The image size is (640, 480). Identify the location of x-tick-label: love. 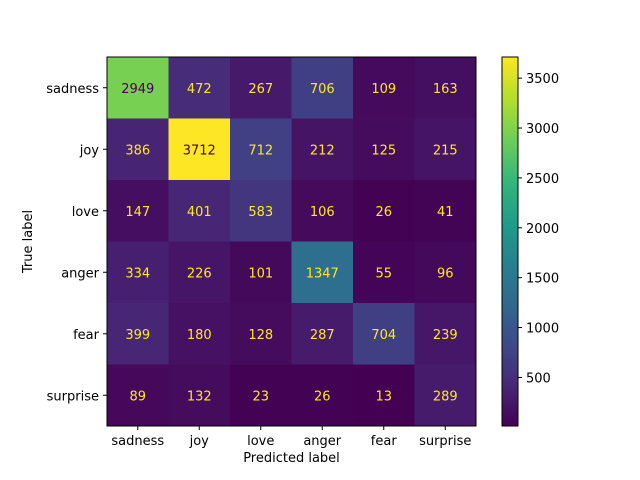
(260, 441).